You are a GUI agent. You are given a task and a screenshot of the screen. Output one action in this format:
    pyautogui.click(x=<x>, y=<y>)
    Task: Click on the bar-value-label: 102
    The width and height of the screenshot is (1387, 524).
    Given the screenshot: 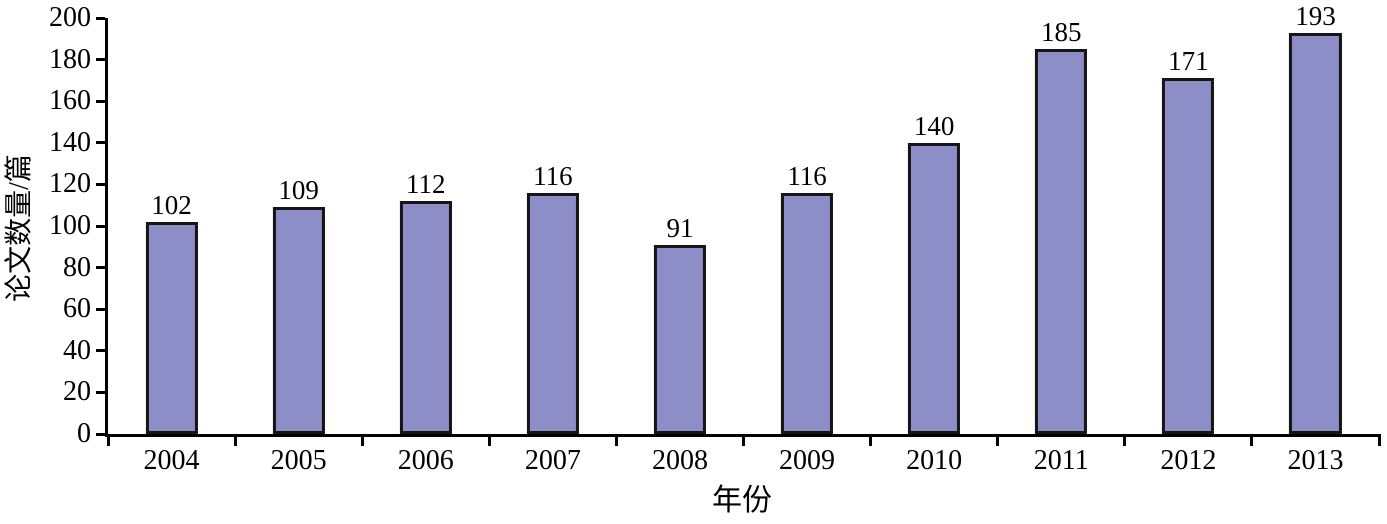 What is the action you would take?
    pyautogui.click(x=171, y=204)
    